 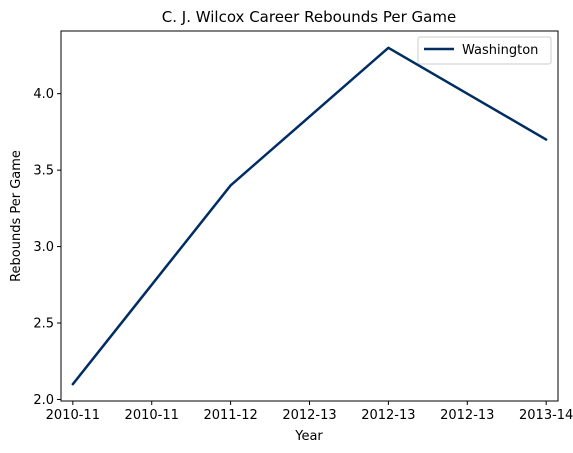 I want to click on chart-title: C. J. Wilcox Career Rebounds Per Game, so click(x=309, y=17).